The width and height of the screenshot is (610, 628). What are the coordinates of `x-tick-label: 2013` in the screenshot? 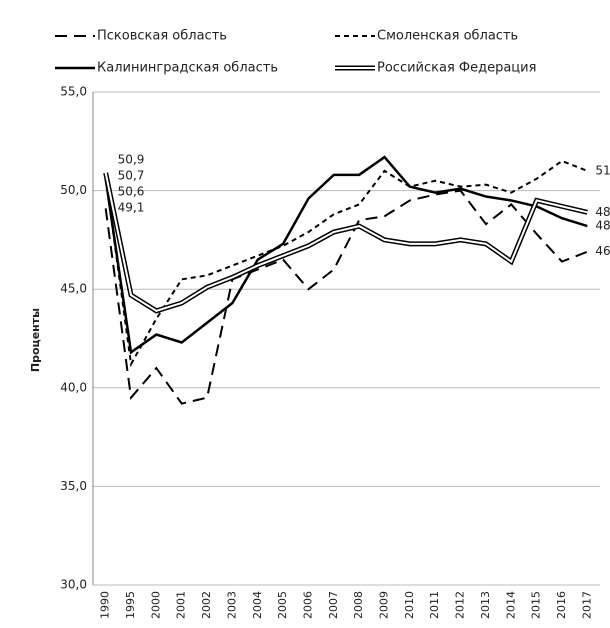 It's located at (485, 605).